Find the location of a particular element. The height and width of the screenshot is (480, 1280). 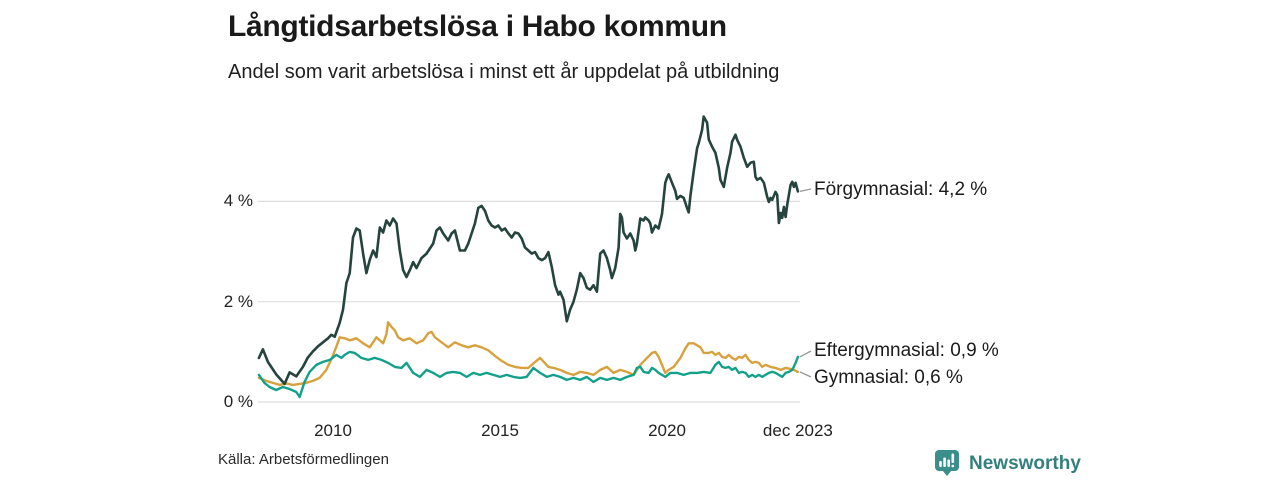

series-line-gymnasial is located at coordinates (528, 354).